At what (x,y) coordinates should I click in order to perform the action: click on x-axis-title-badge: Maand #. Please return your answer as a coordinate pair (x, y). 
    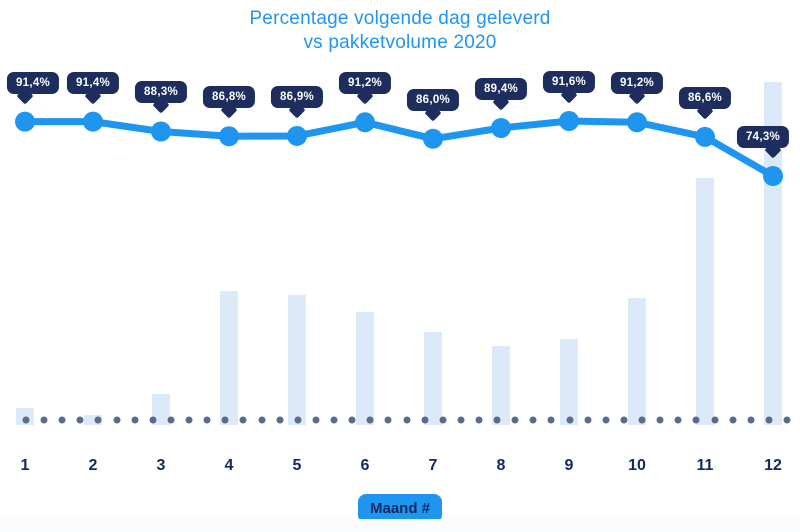
    Looking at the image, I should click on (400, 508).